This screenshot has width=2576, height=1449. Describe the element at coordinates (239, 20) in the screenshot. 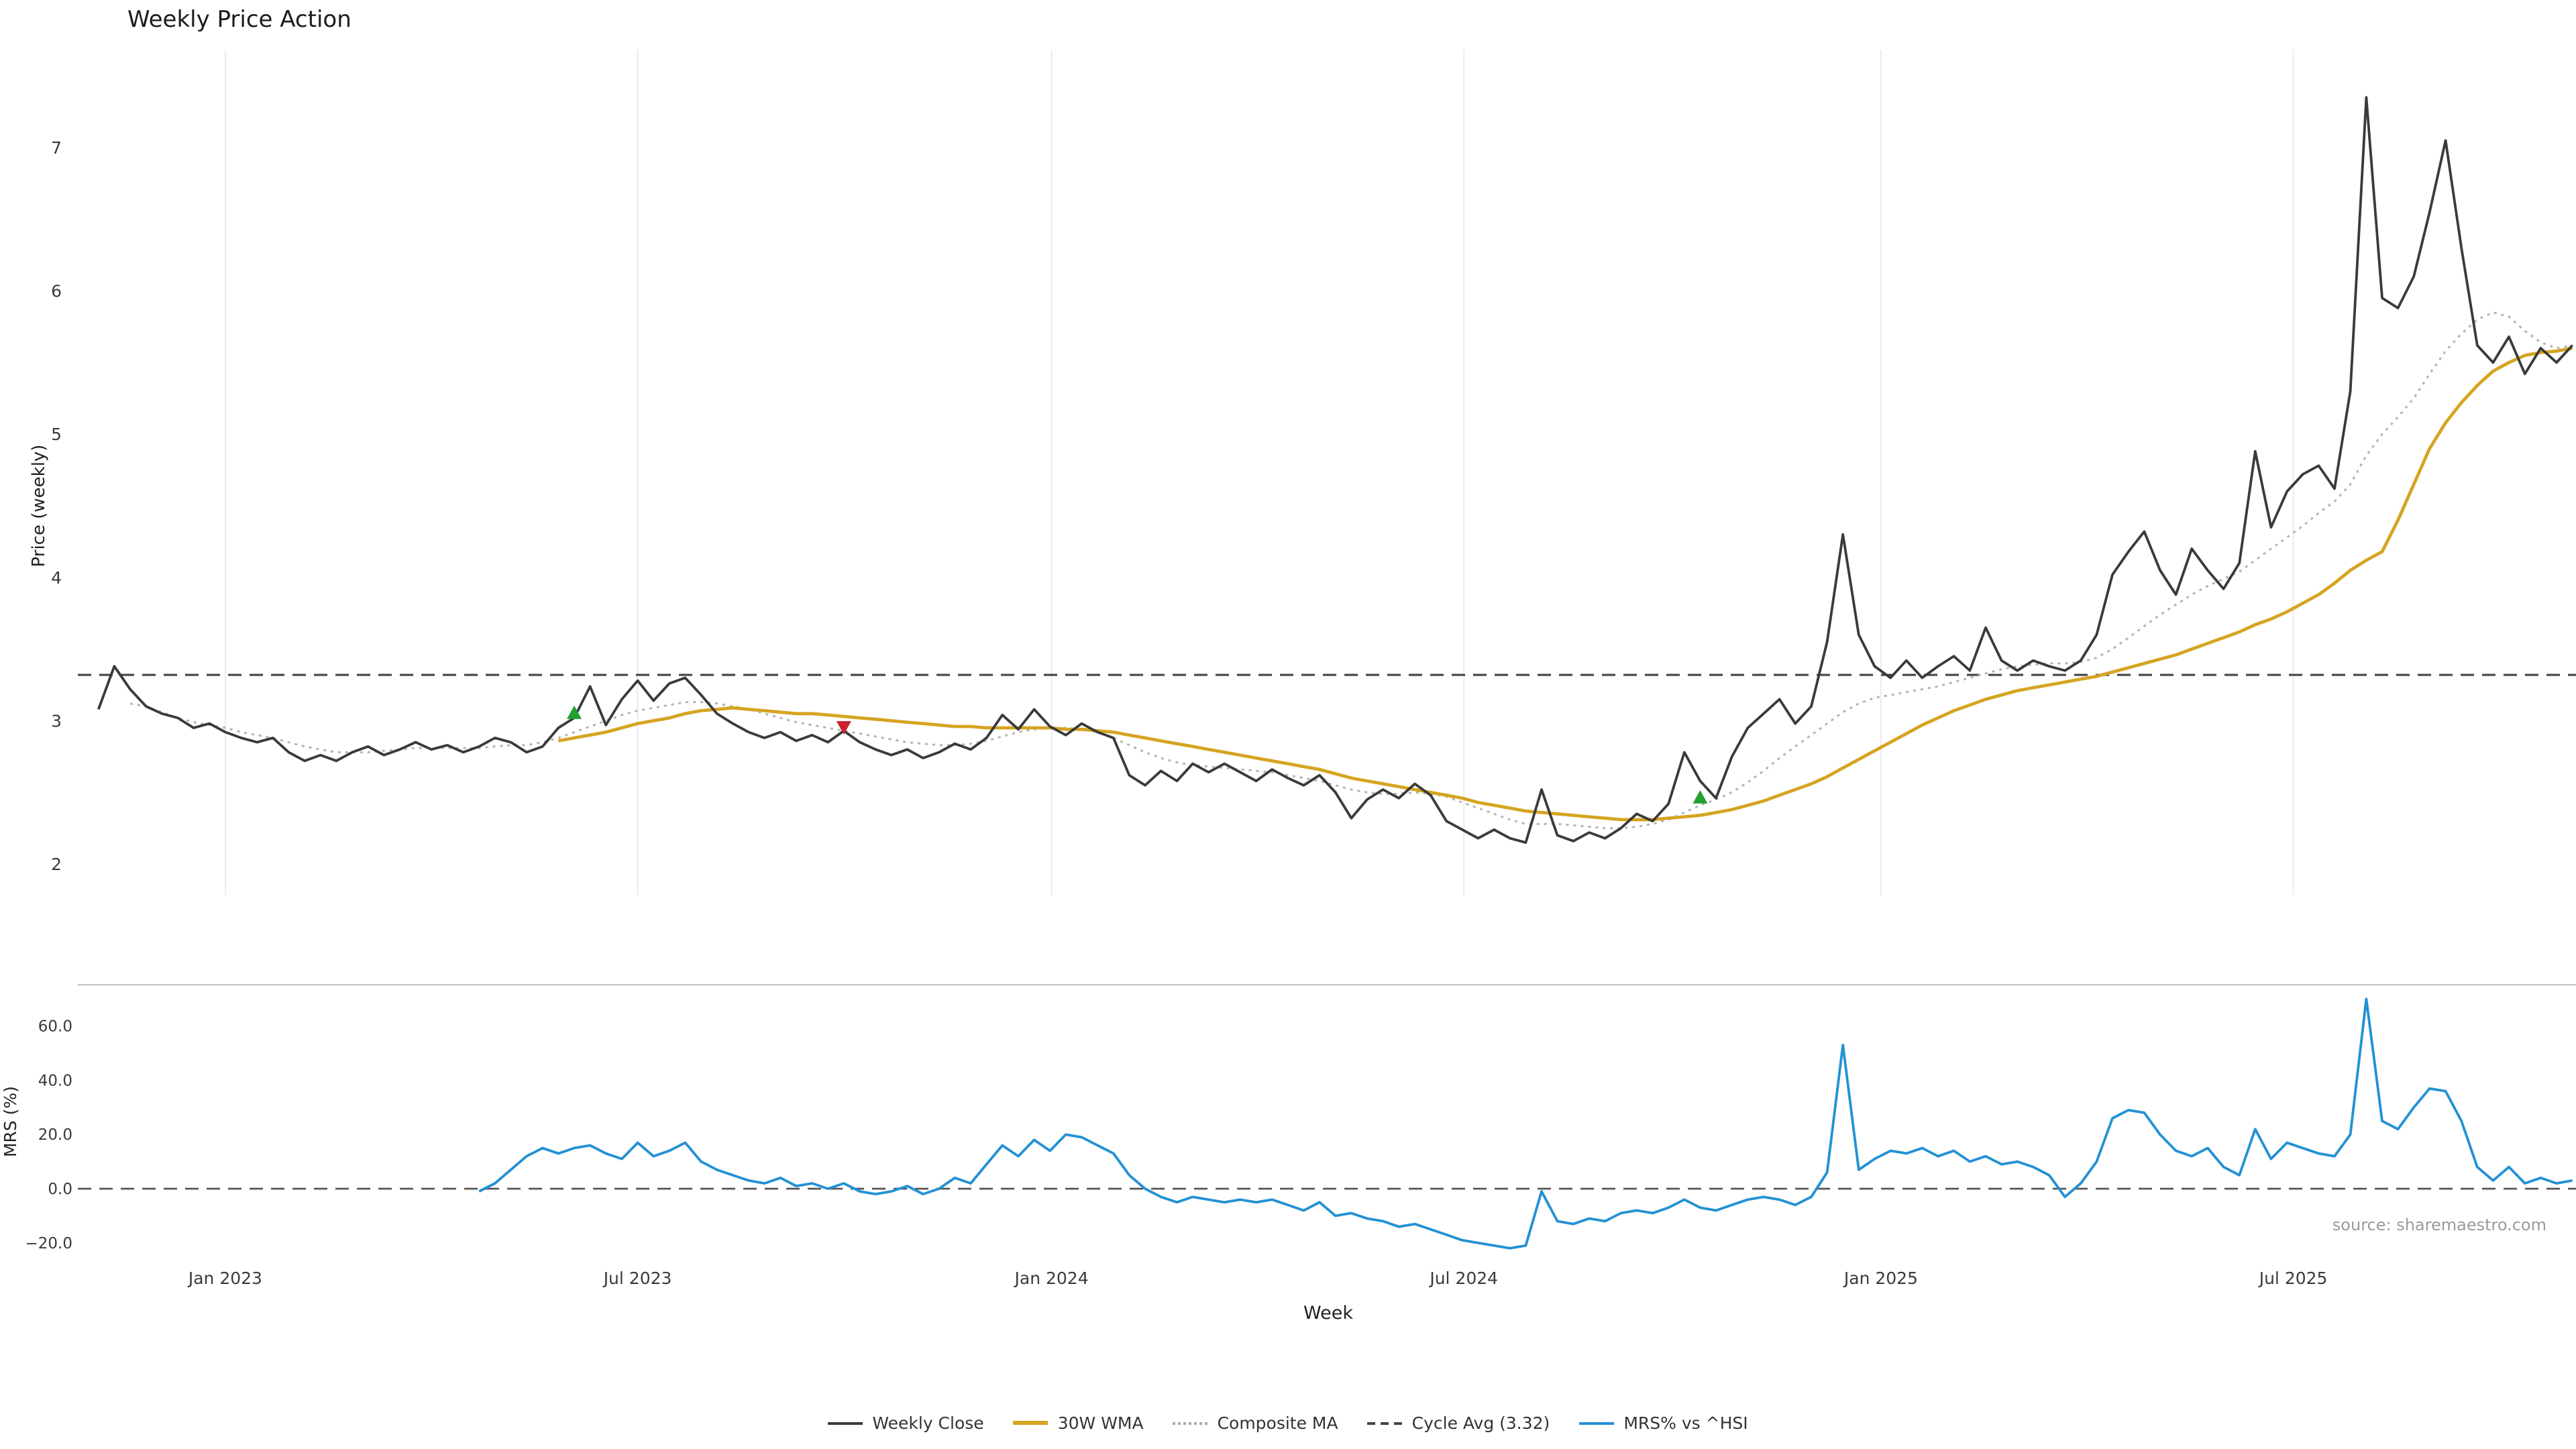

I see `chart-title: Weekly Price Action` at that location.